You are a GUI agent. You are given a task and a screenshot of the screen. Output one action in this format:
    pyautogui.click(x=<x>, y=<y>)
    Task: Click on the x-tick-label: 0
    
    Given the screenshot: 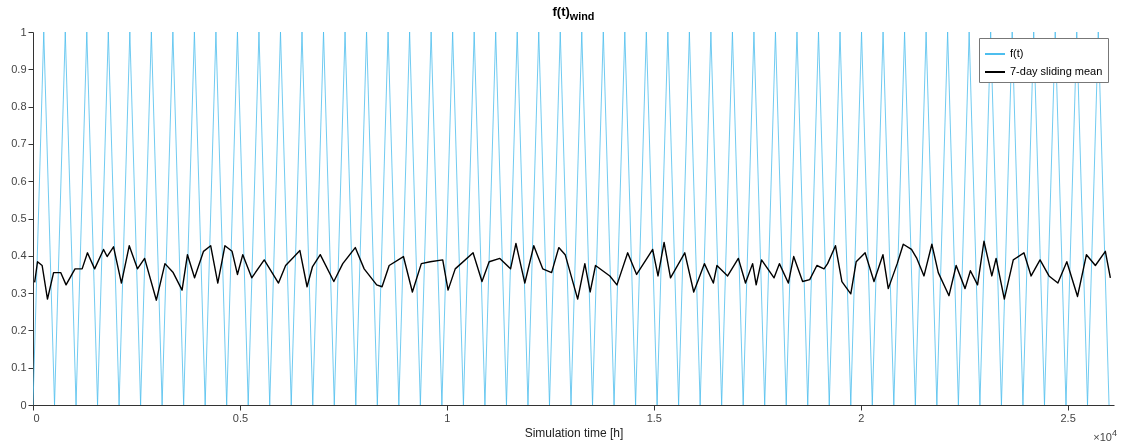 What is the action you would take?
    pyautogui.click(x=36, y=417)
    